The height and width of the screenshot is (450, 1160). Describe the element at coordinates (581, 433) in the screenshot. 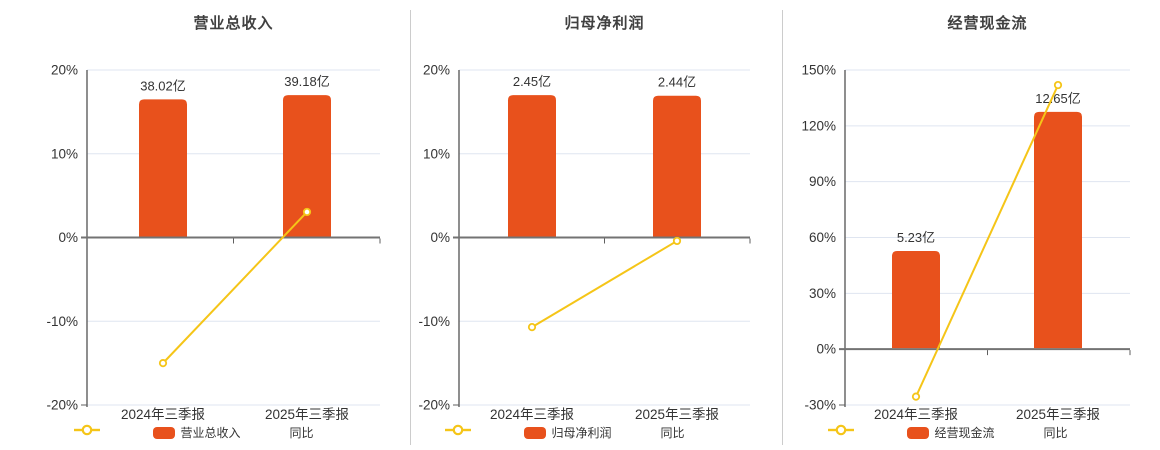

I see `bar-legend-label: 归母净利润` at that location.